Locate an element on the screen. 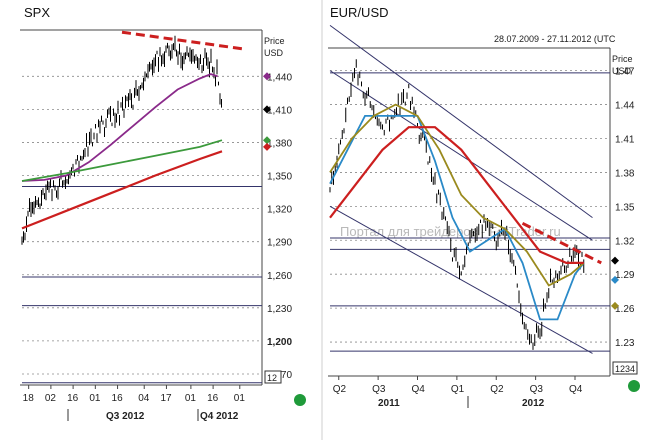 This screenshot has width=660, height=440. channel-line is located at coordinates (461, 279).